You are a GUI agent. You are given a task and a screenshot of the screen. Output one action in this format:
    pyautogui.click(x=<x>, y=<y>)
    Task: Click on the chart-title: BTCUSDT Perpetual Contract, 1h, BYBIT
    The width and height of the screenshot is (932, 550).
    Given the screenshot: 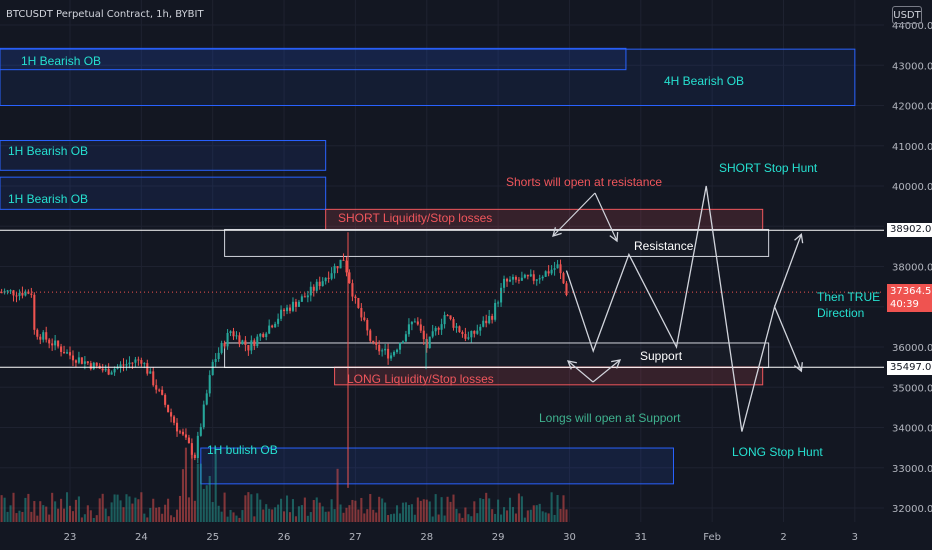 What is the action you would take?
    pyautogui.click(x=105, y=14)
    